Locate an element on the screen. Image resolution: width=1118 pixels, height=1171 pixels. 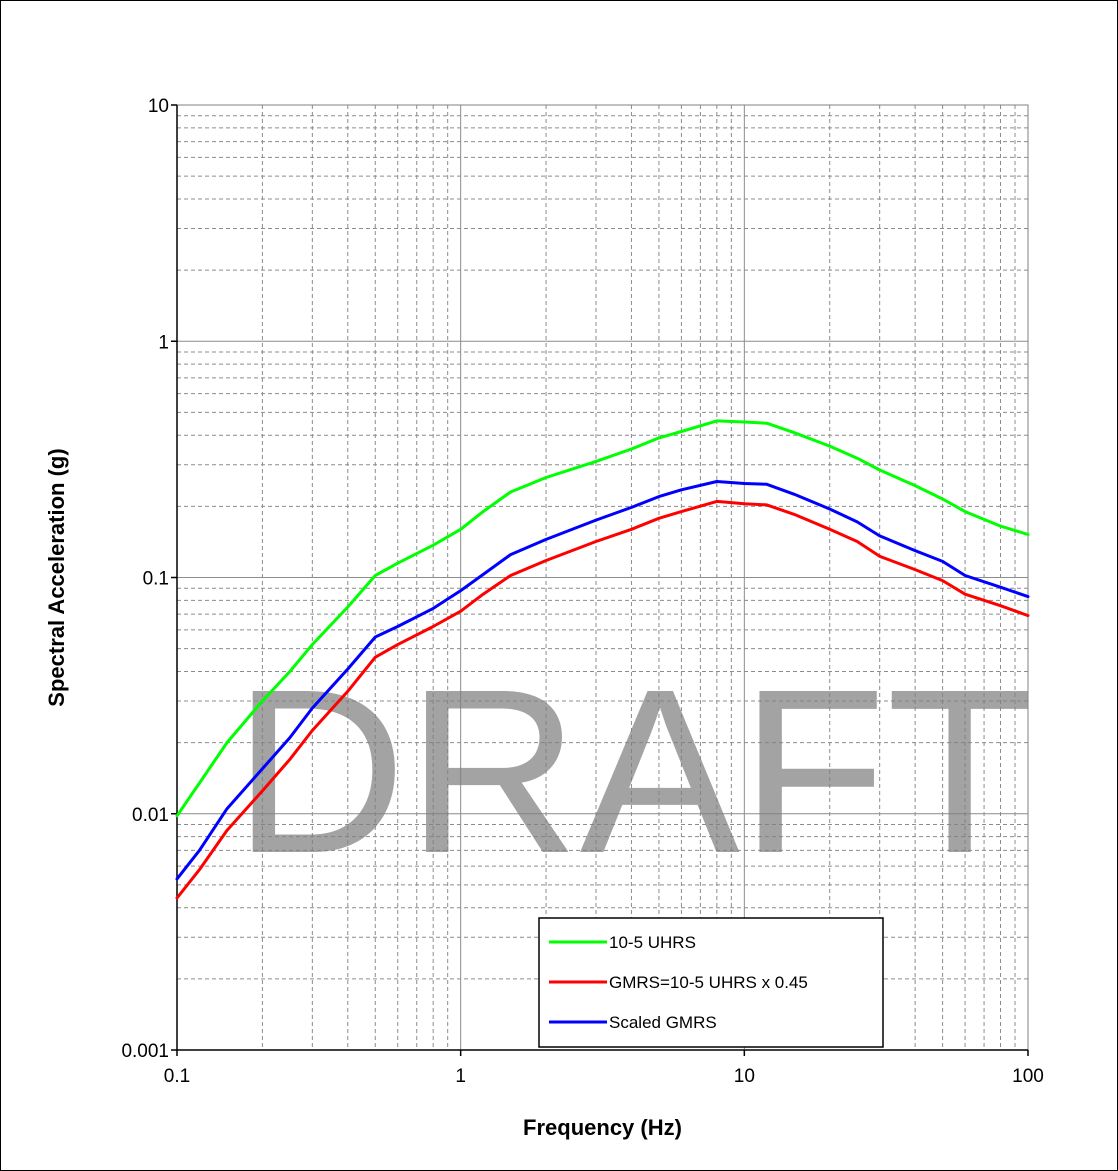
y-tick-label: 0.1 is located at coordinates (156, 579).